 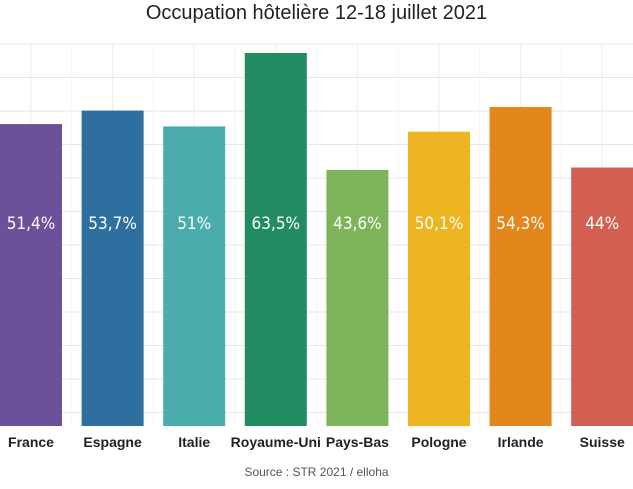 What do you see at coordinates (438, 442) in the screenshot?
I see `category-label: Pologne` at bounding box center [438, 442].